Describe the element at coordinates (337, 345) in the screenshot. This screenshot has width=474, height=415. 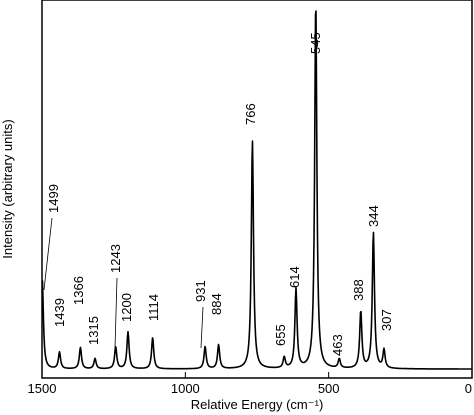
I see `peak-label-463: 463` at that location.